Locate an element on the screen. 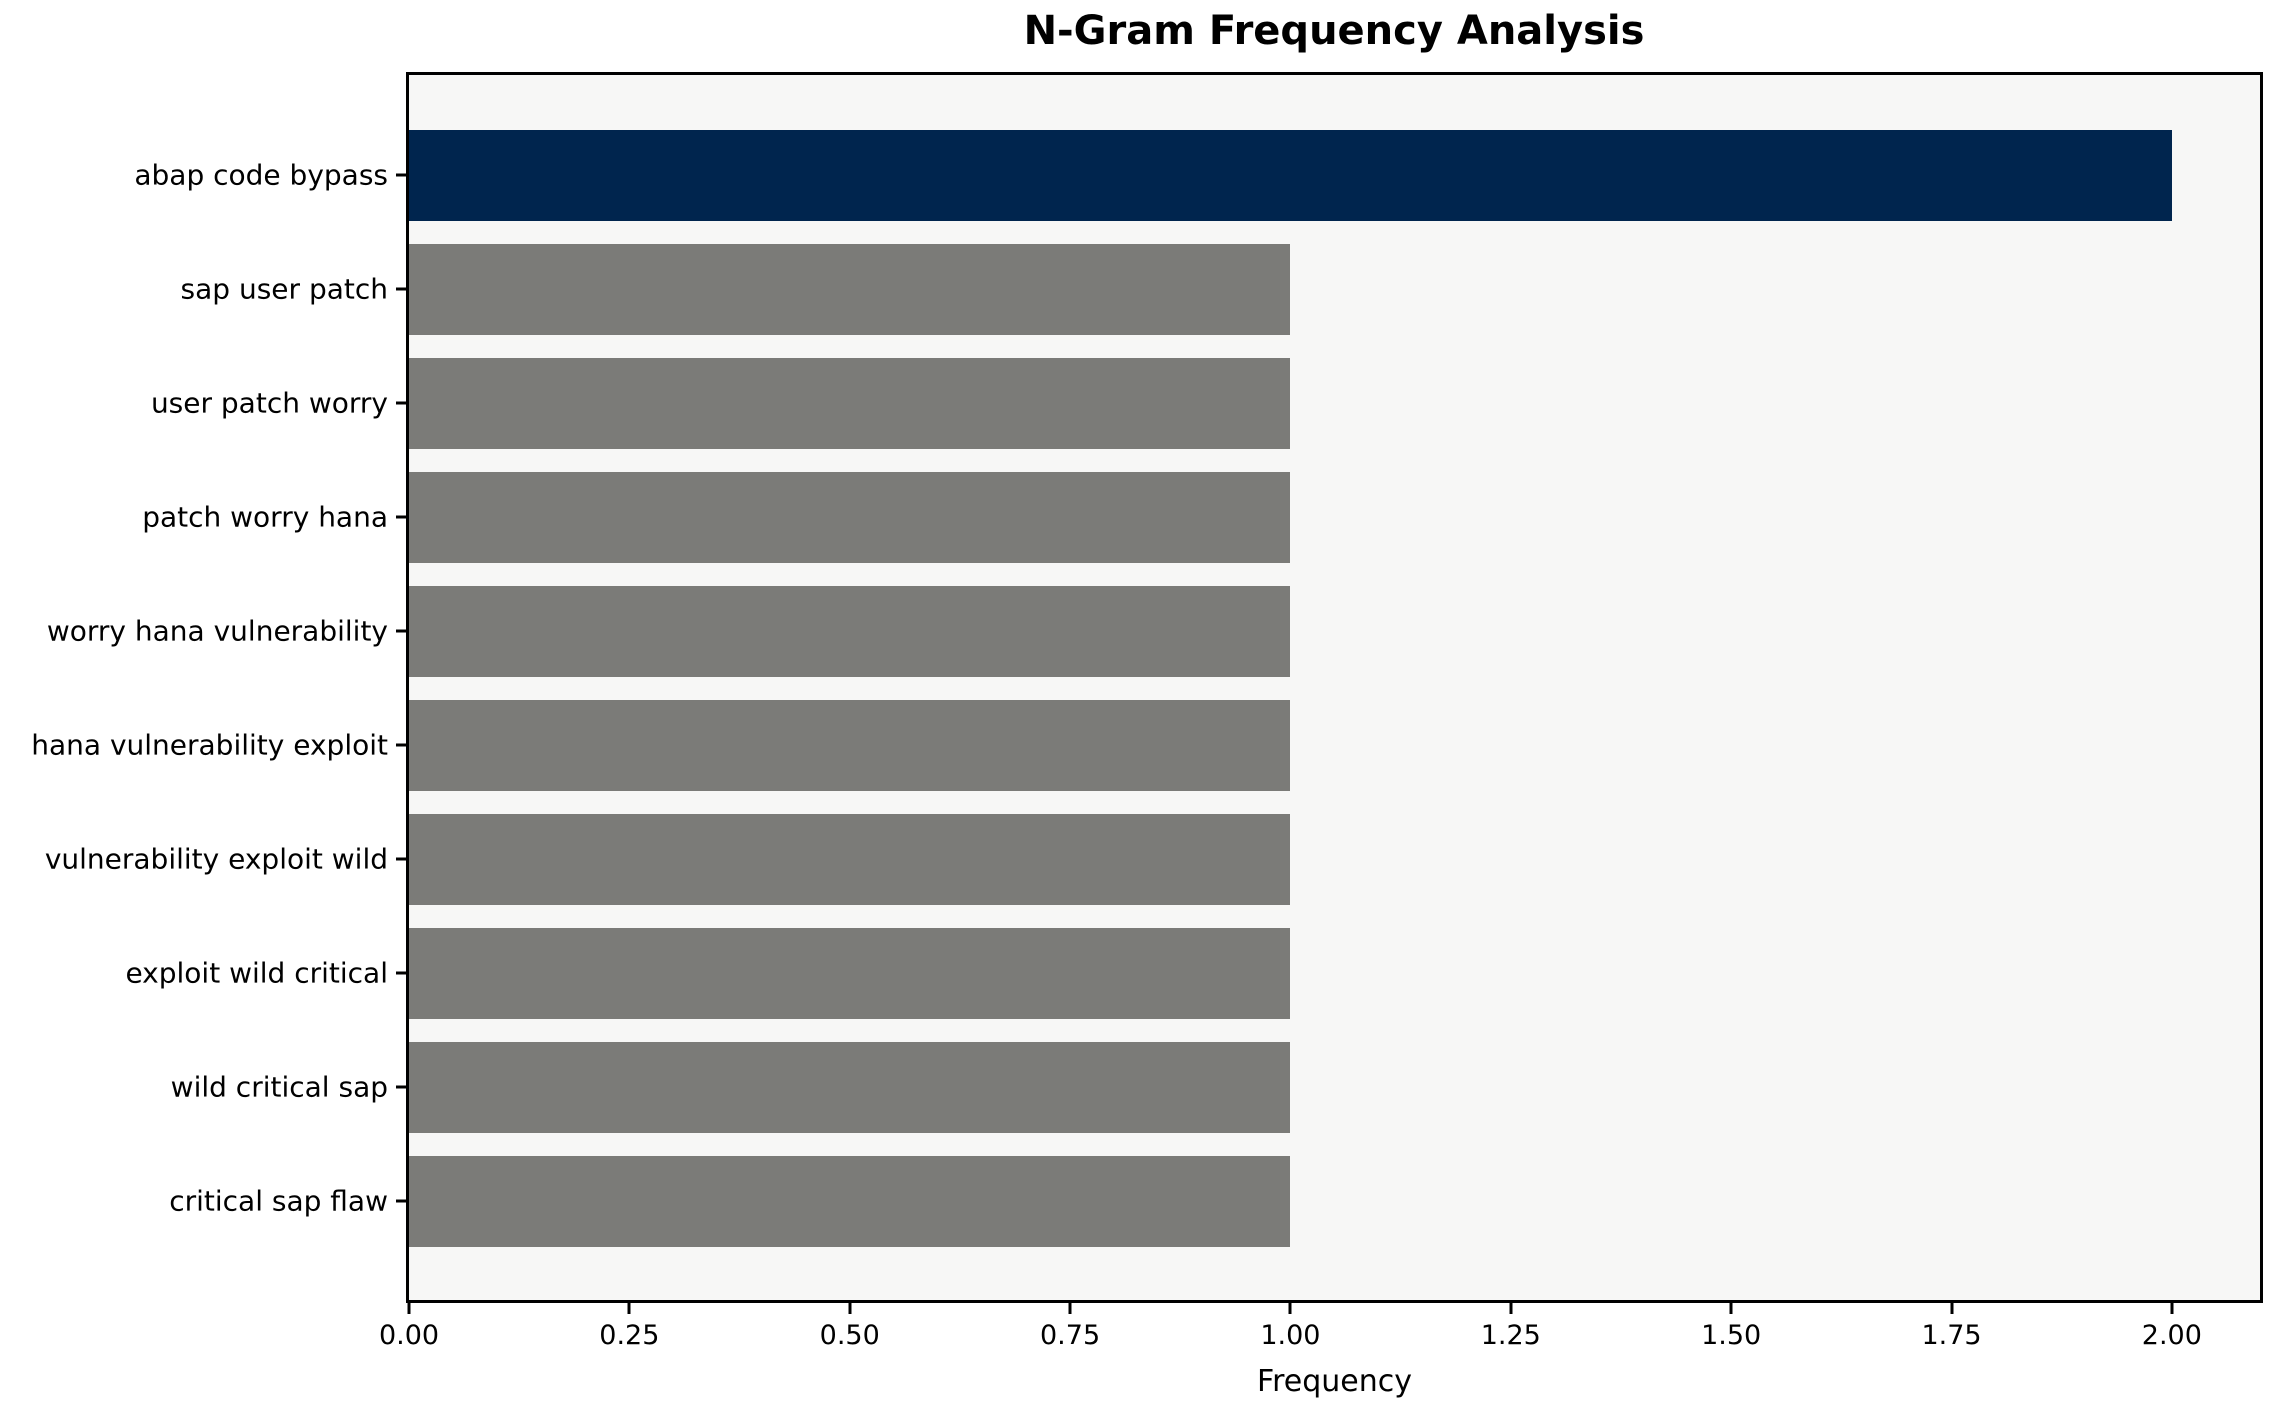  bar-row: vulnerability exploit wild is located at coordinates (1152, 859).